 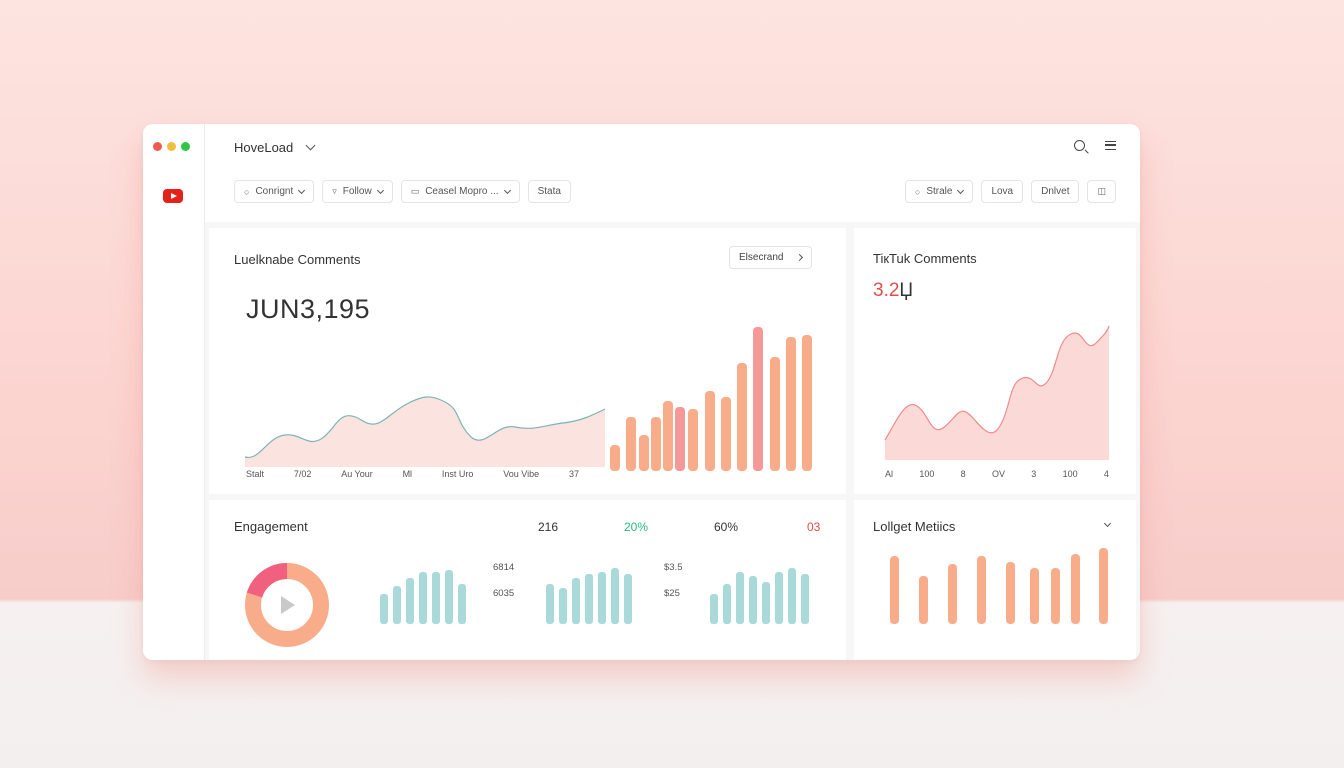 I want to click on x-tick-label: 100, so click(x=927, y=474).